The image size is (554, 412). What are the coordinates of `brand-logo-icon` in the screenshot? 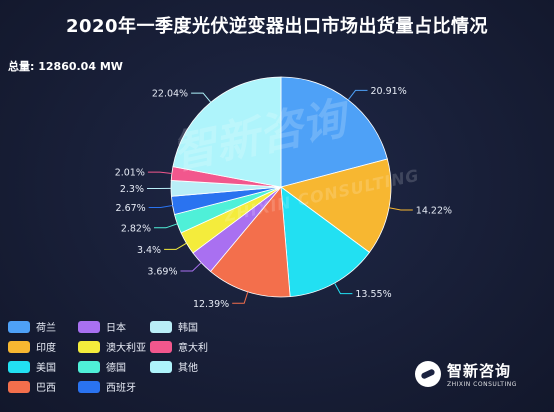 It's located at (428, 374).